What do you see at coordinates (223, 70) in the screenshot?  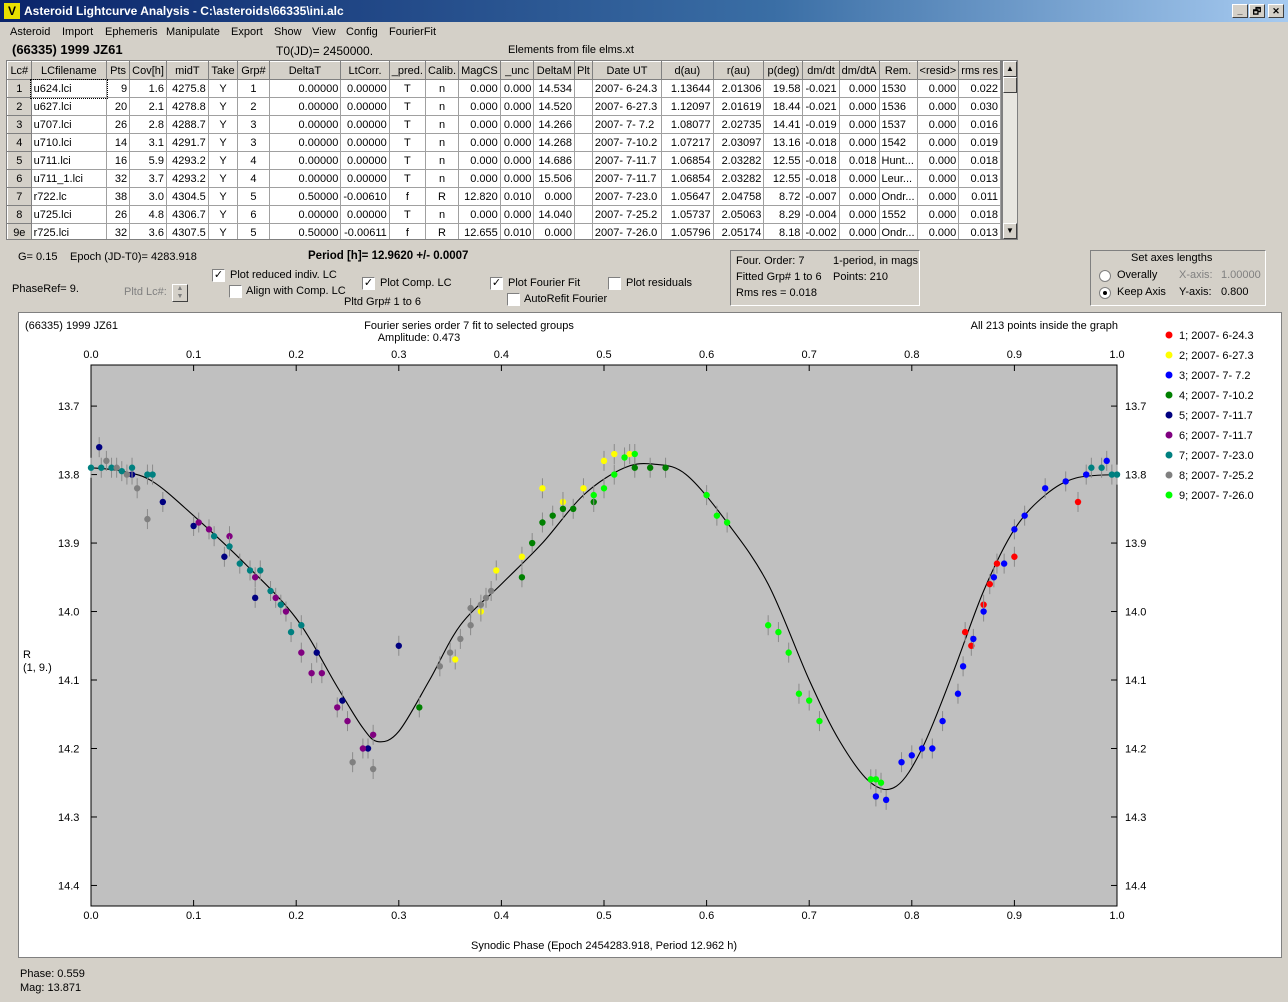 I see `column-header: Take` at bounding box center [223, 70].